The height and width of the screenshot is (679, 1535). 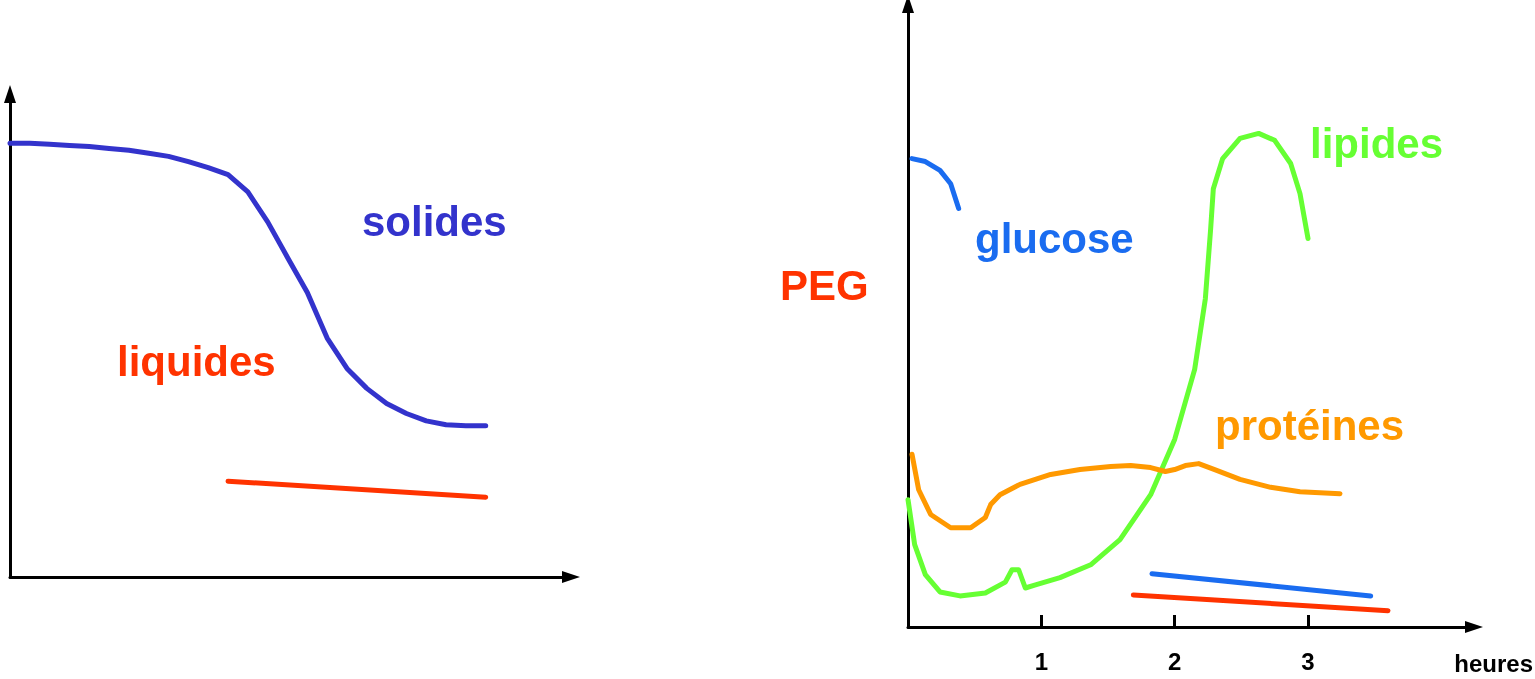 I want to click on series-label: glucose, so click(x=1054, y=238).